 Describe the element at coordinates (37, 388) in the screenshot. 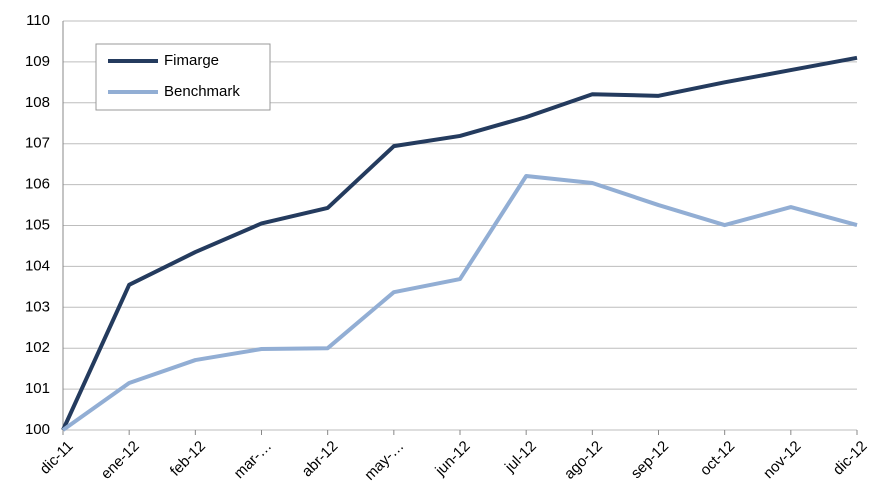

I see `y-tick-label: 101` at that location.